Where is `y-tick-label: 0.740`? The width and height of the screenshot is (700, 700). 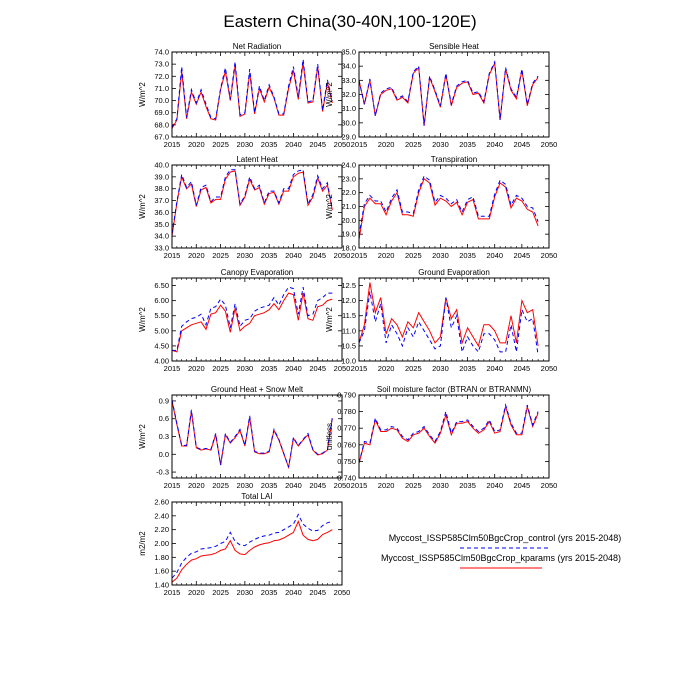
y-tick-label: 0.740 is located at coordinates (346, 478).